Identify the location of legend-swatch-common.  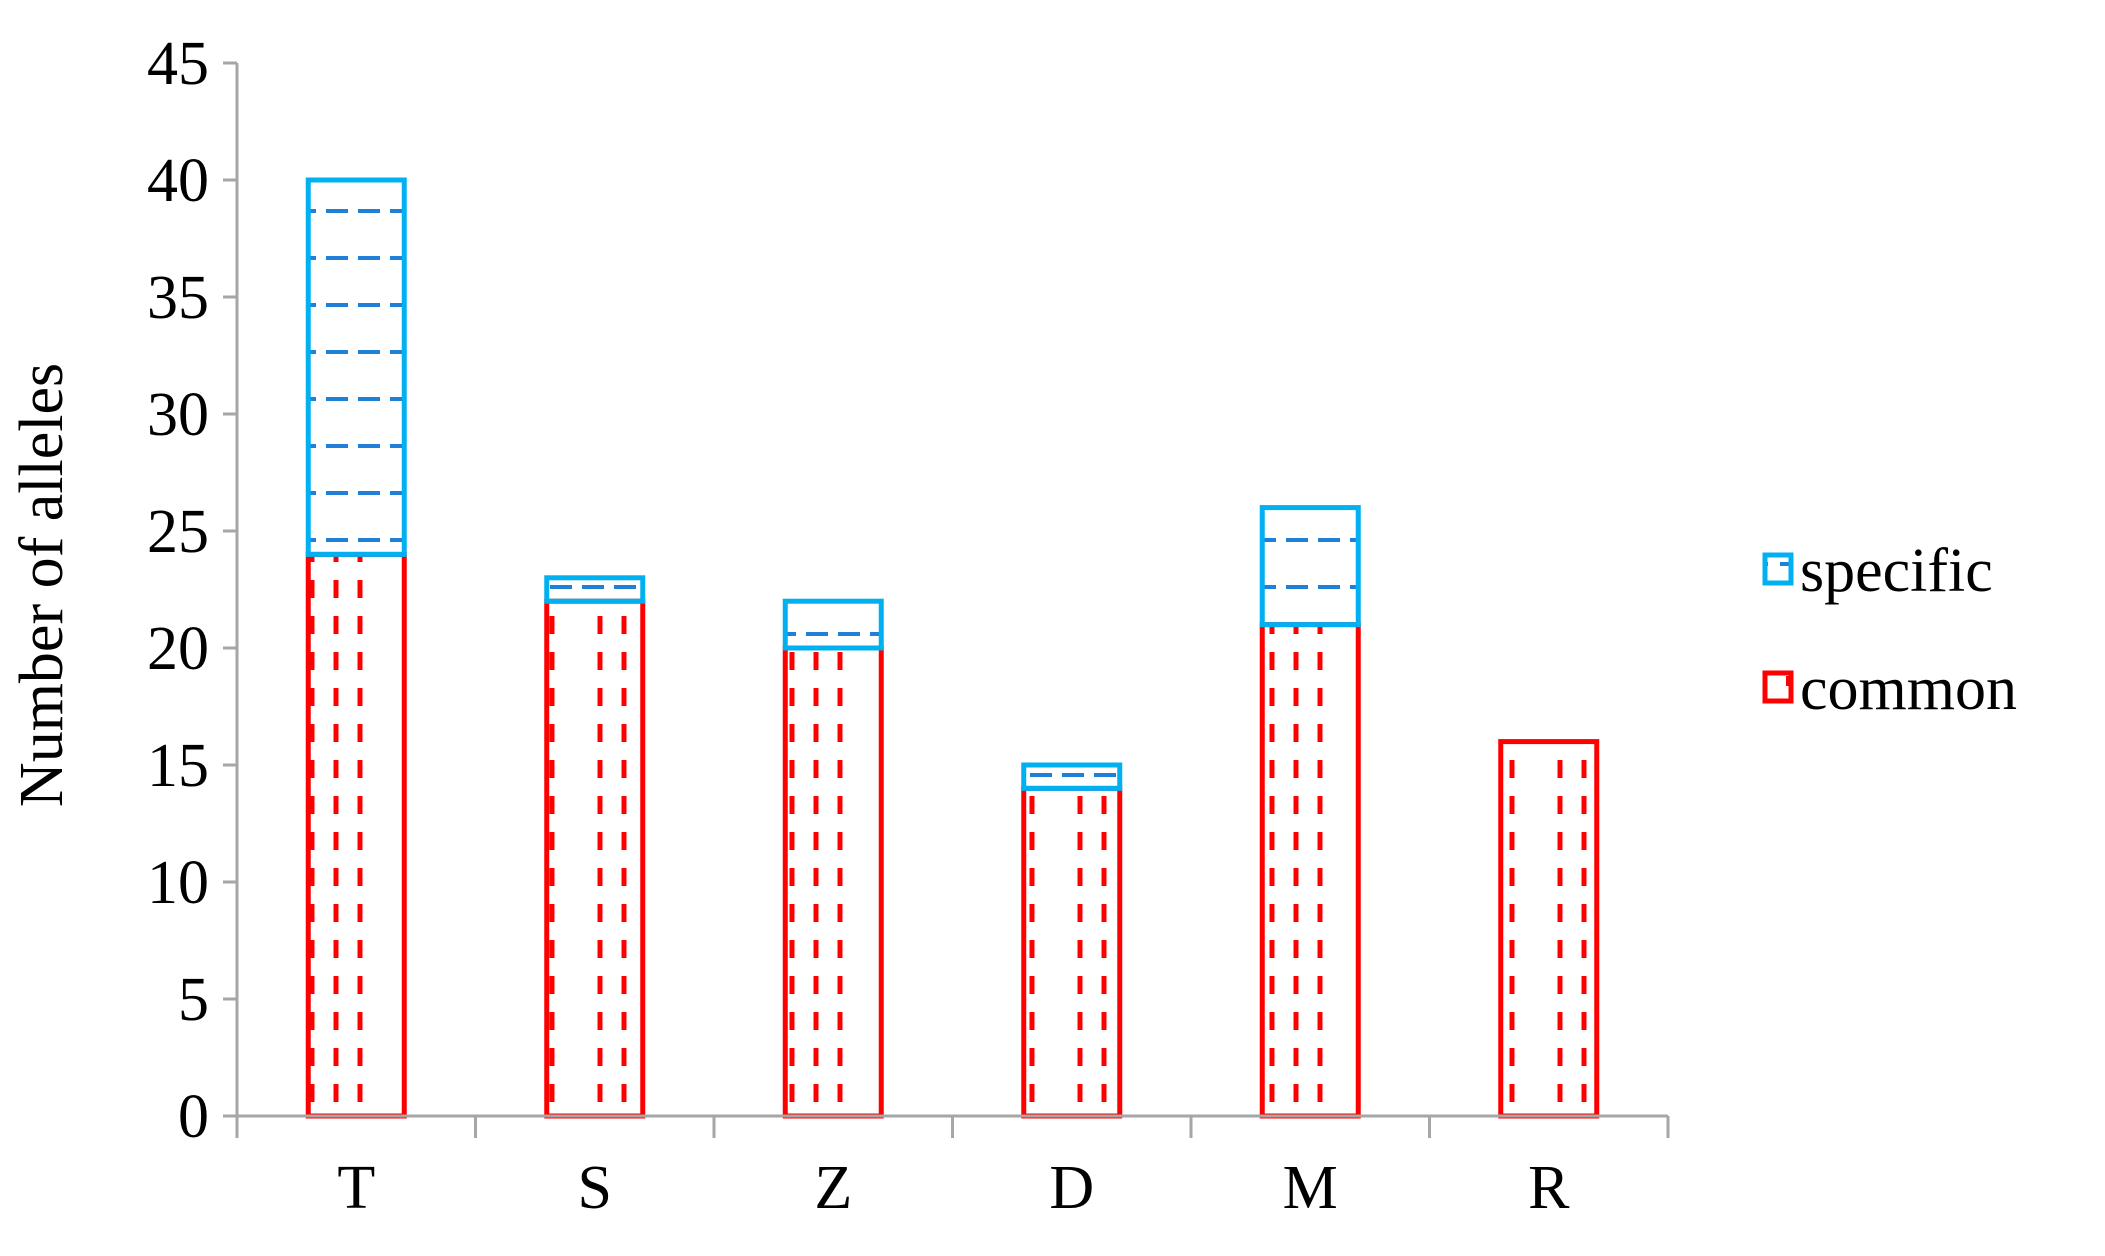
(1778, 687).